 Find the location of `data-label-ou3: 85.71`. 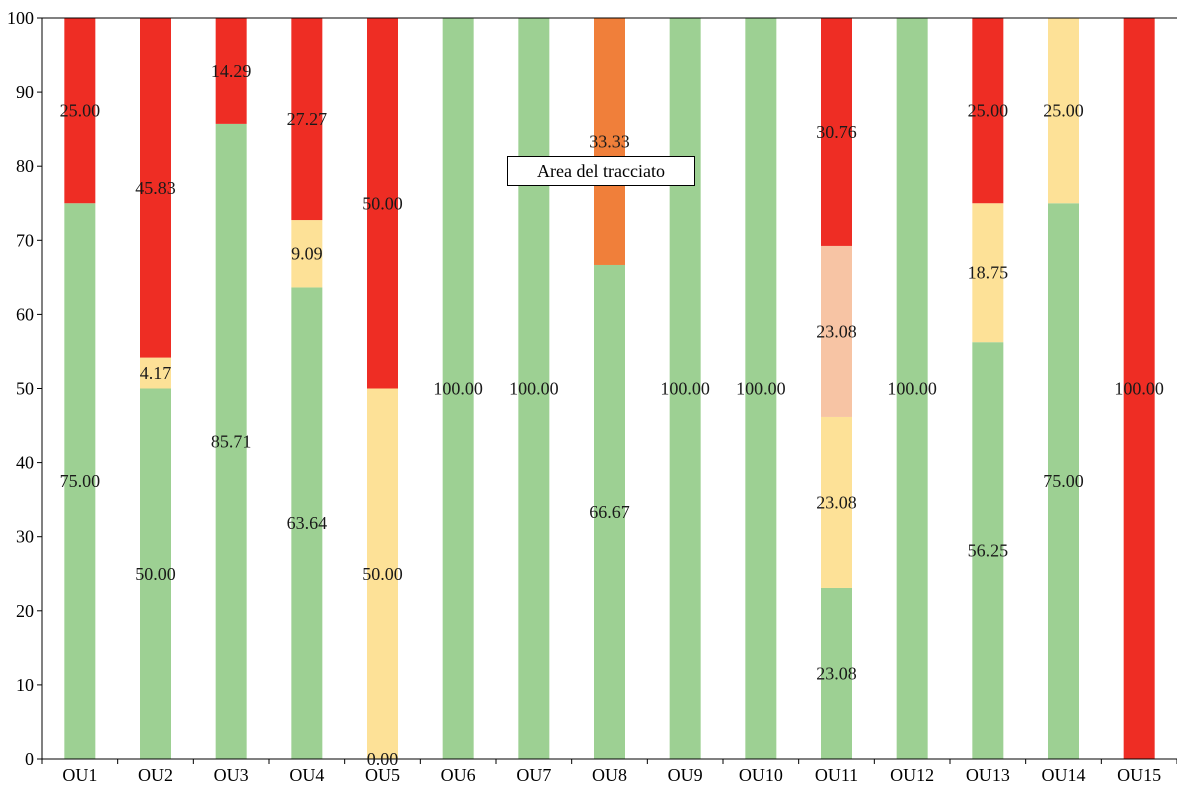

data-label-ou3: 85.71 is located at coordinates (231, 441).